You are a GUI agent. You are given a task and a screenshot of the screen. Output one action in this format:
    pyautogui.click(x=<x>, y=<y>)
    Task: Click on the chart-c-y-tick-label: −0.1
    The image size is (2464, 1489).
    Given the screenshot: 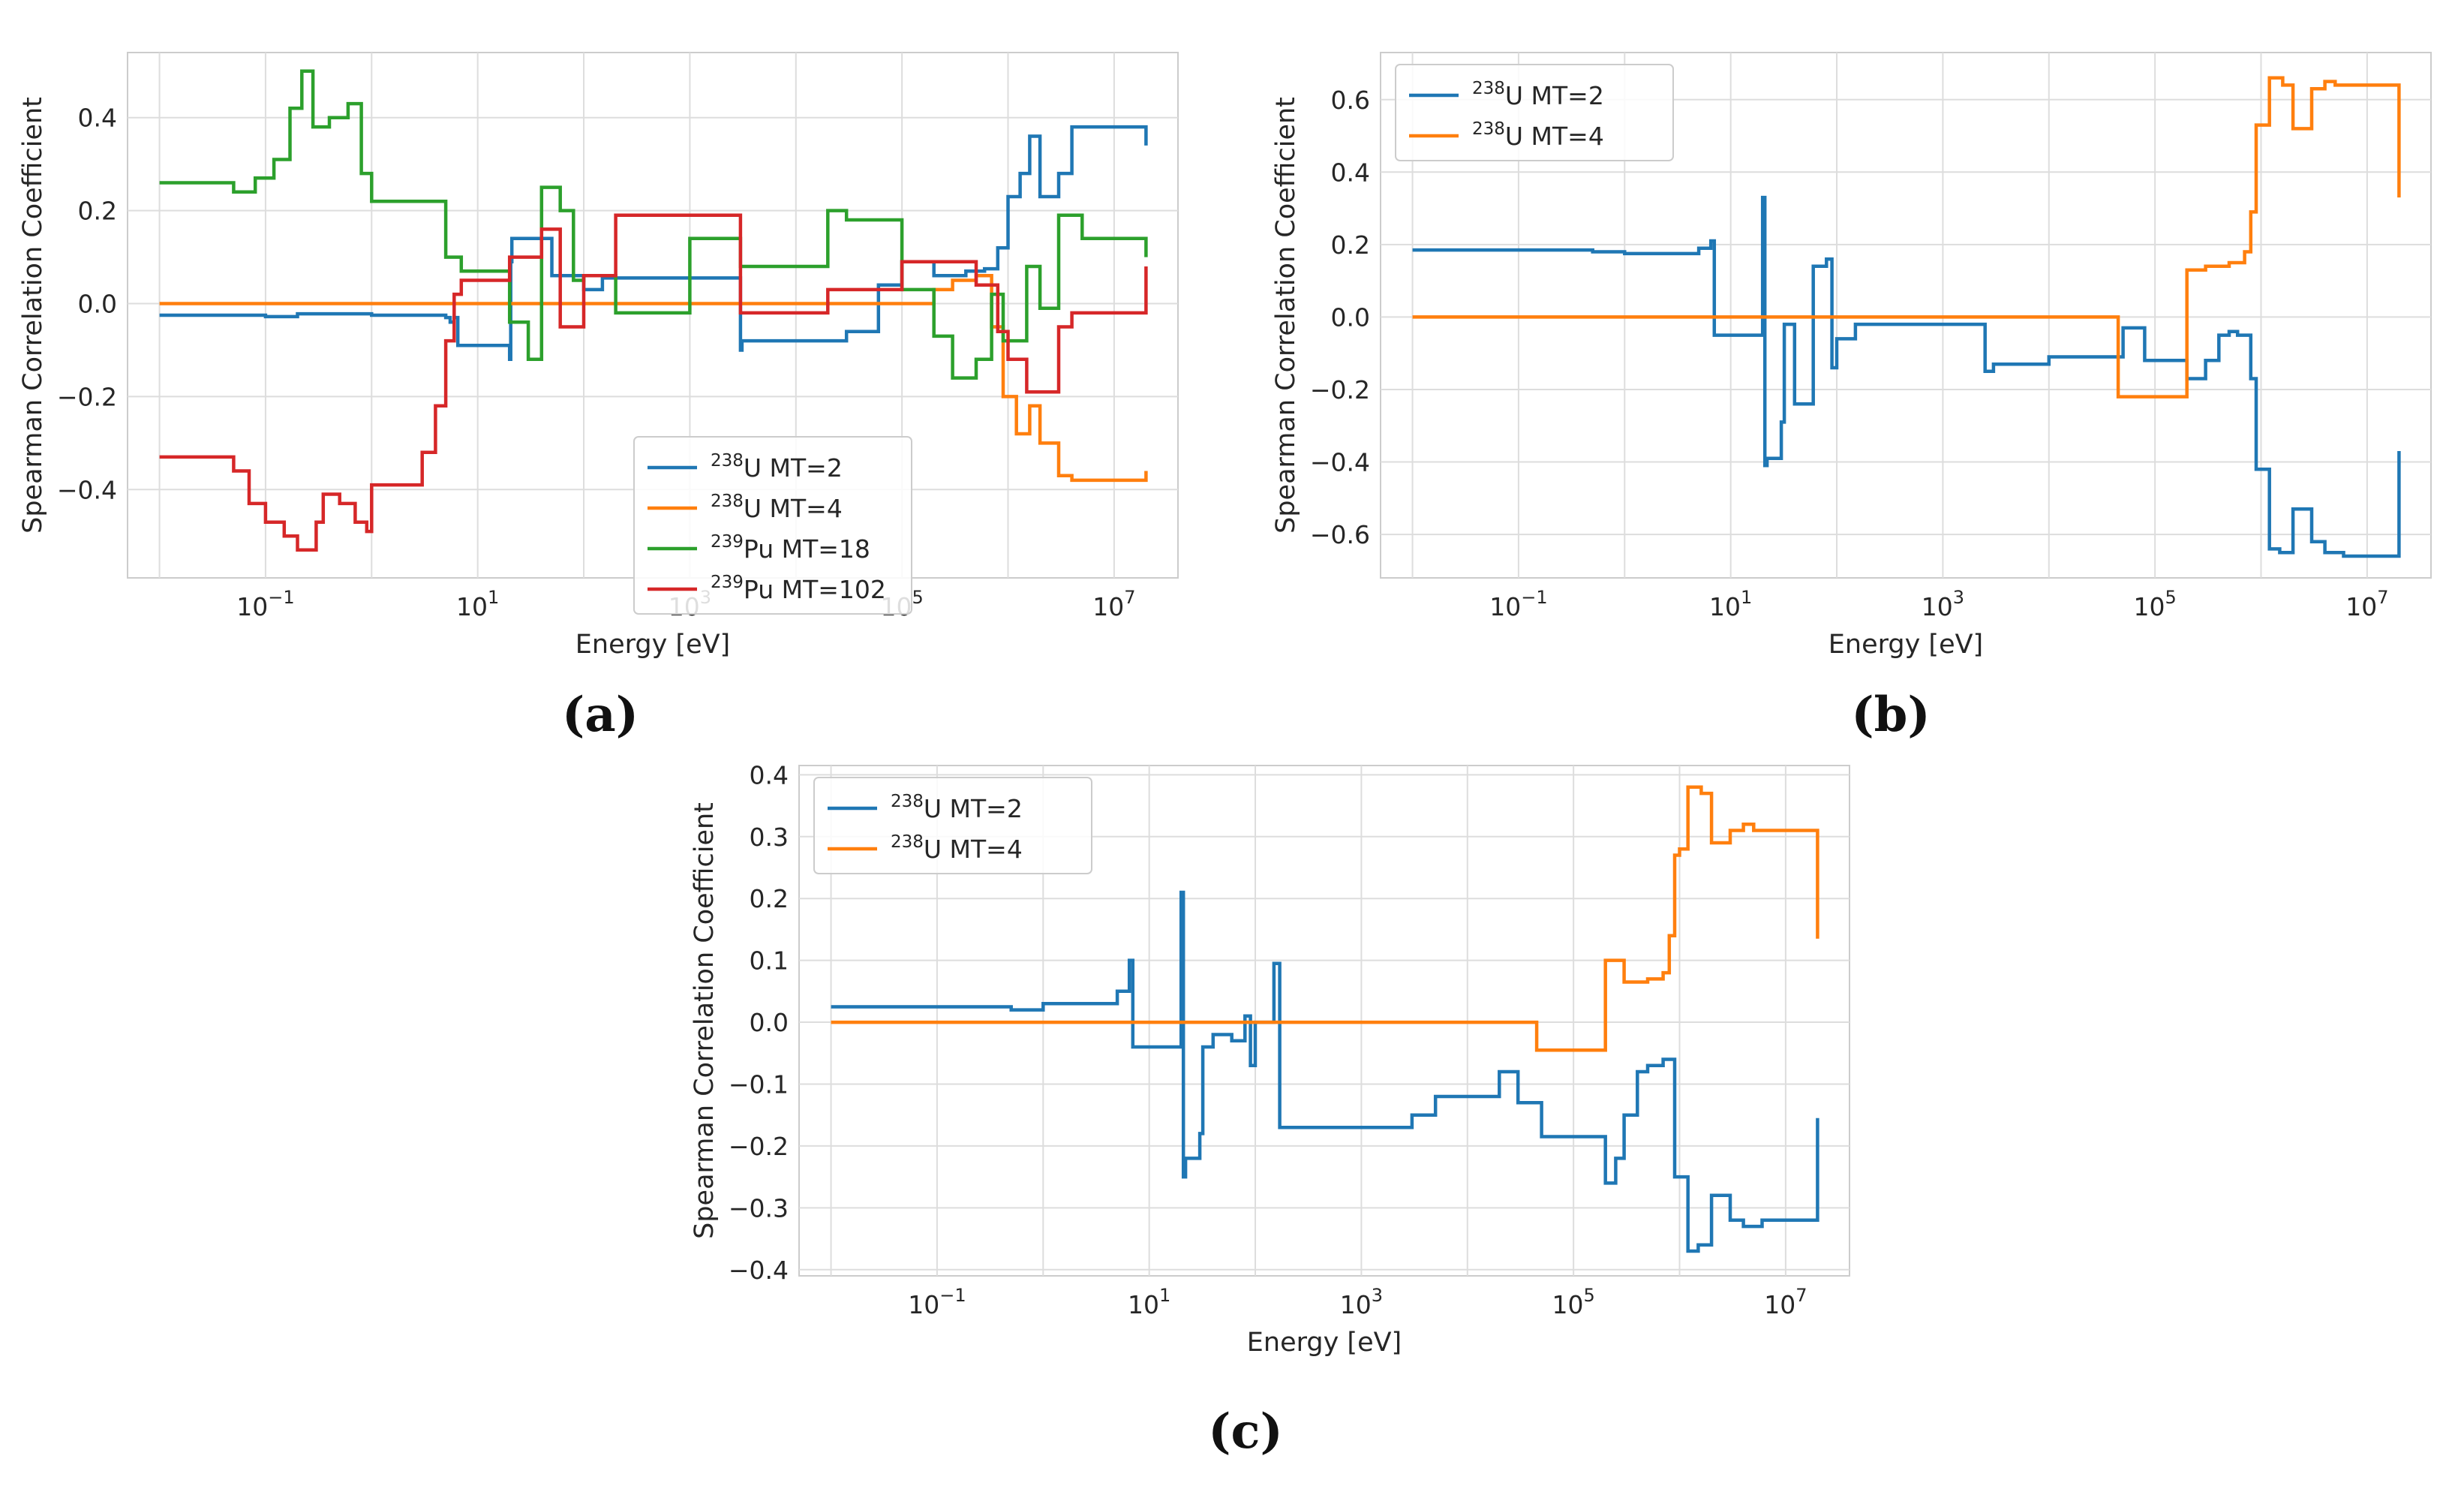 What is the action you would take?
    pyautogui.click(x=759, y=1084)
    